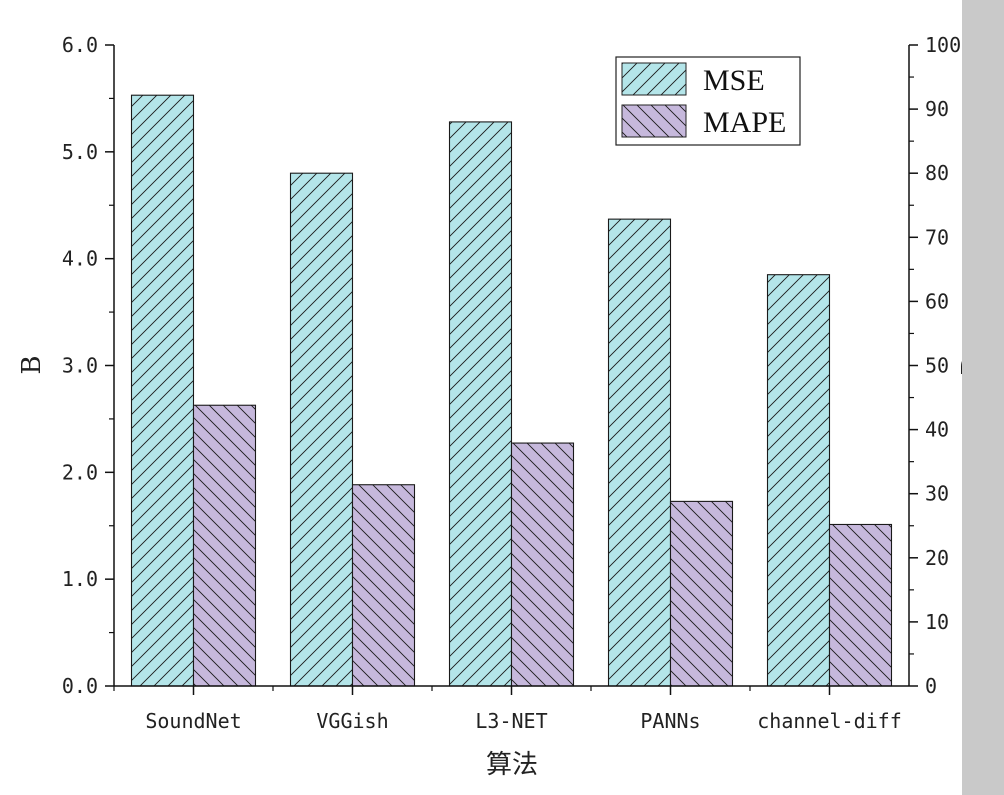 The width and height of the screenshot is (1004, 795). Describe the element at coordinates (80, 45) in the screenshot. I see `y-tick-label: 6.0` at that location.